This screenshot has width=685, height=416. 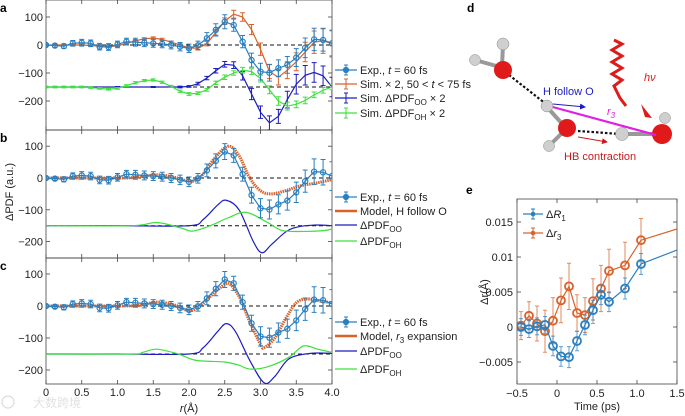 I want to click on y-tick-label: −200, so click(x=30, y=102).